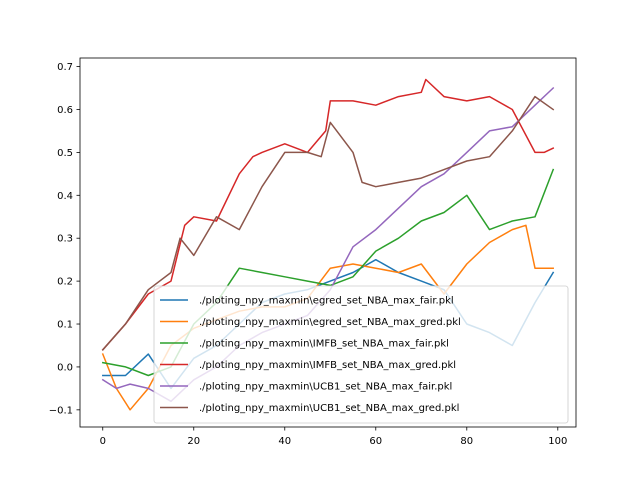  I want to click on y-tick-label: −0.1, so click(61, 410).